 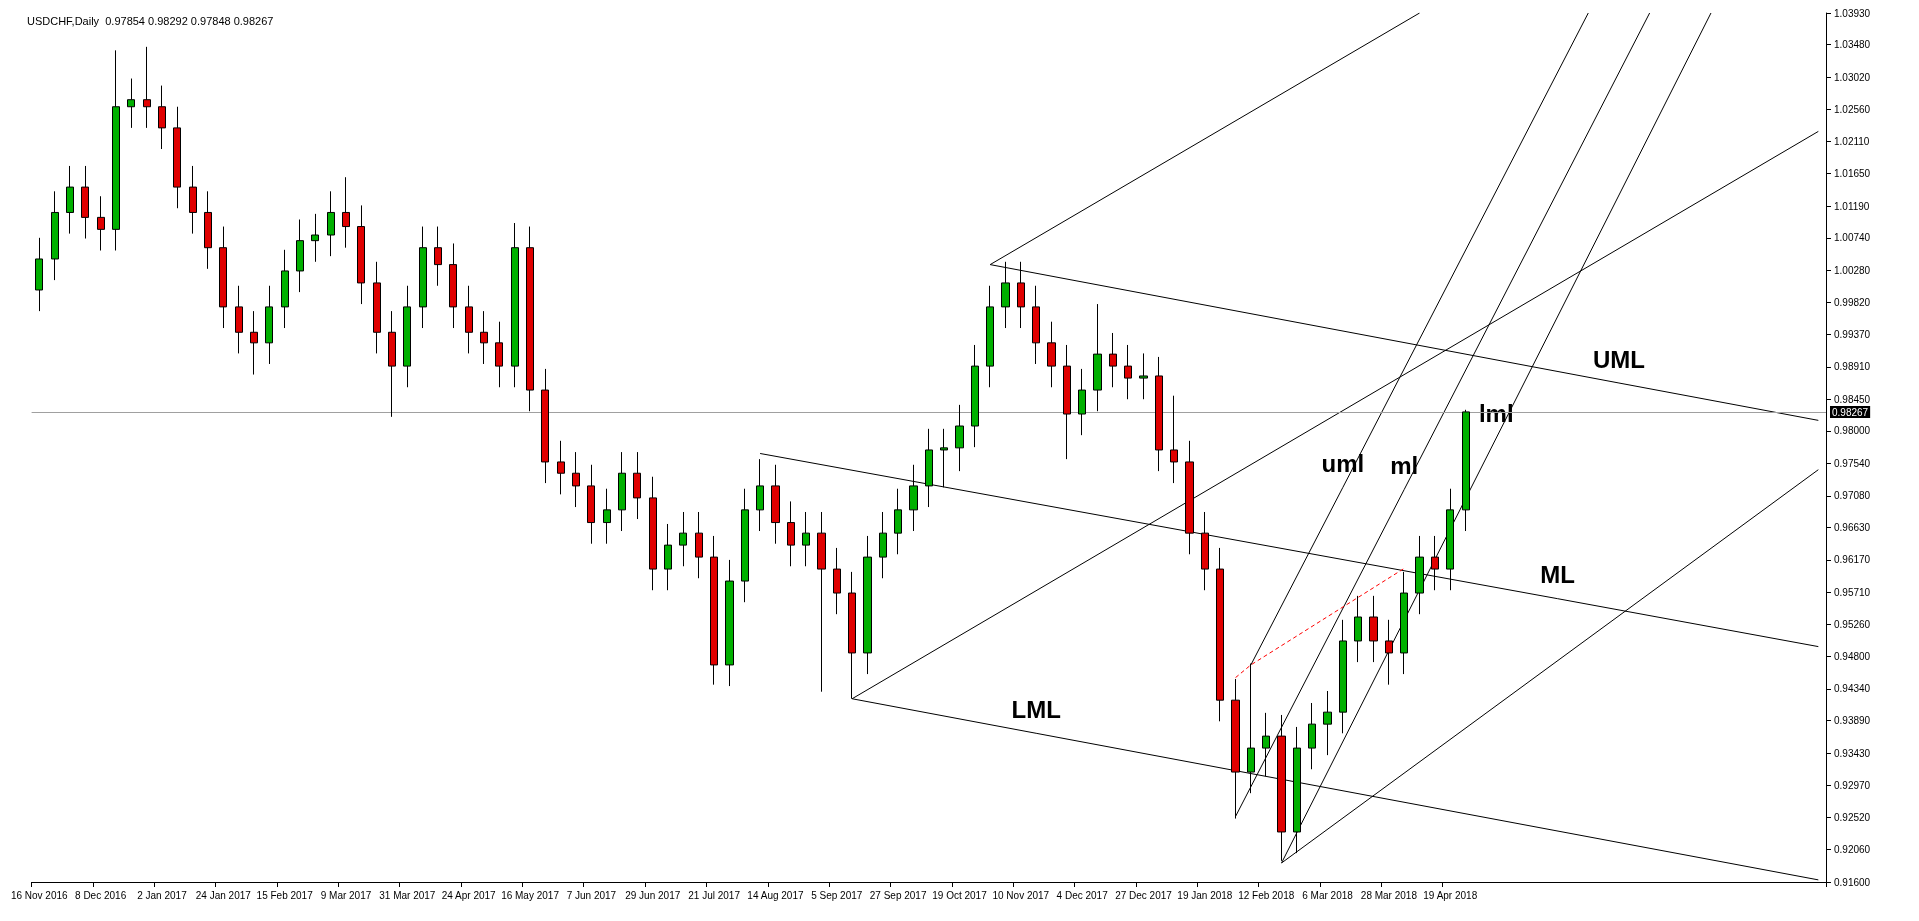 I want to click on x-tick-label: 16 Nov 2016, so click(x=39, y=895).